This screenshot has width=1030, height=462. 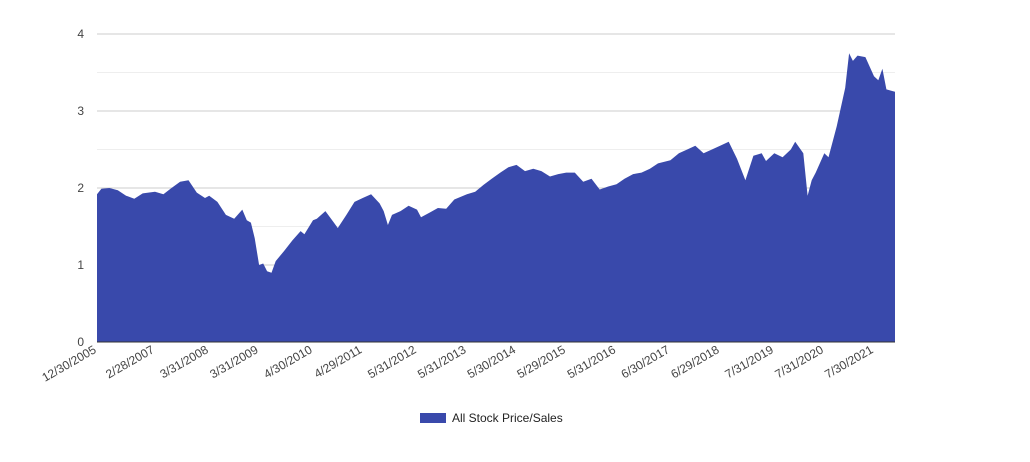 What do you see at coordinates (541, 361) in the screenshot?
I see `x-tick-label: 5/29/2015` at bounding box center [541, 361].